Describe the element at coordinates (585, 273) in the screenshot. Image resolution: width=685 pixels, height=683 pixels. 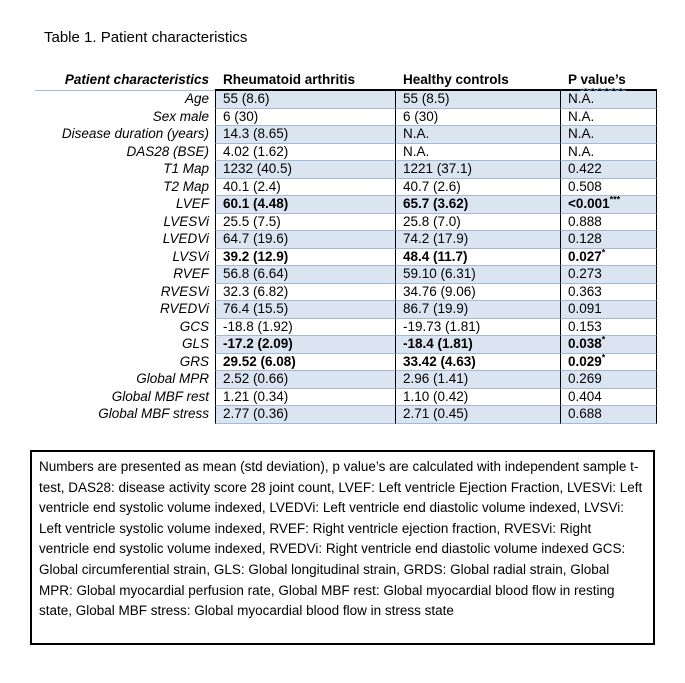
I see `p-value: 0.273` at that location.